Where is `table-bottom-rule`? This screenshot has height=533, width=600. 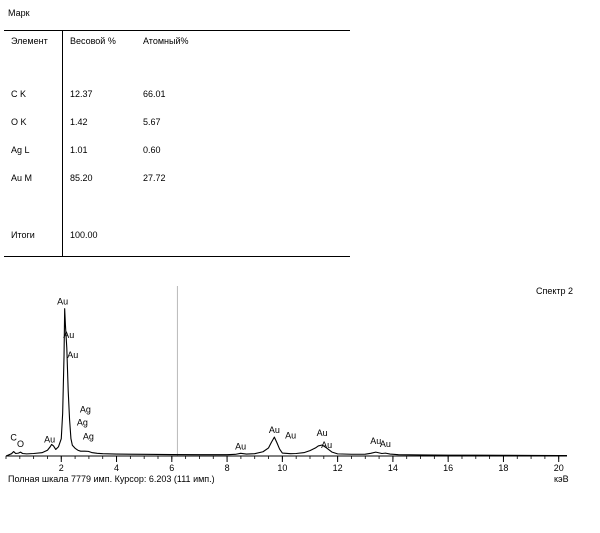 table-bottom-rule is located at coordinates (177, 256).